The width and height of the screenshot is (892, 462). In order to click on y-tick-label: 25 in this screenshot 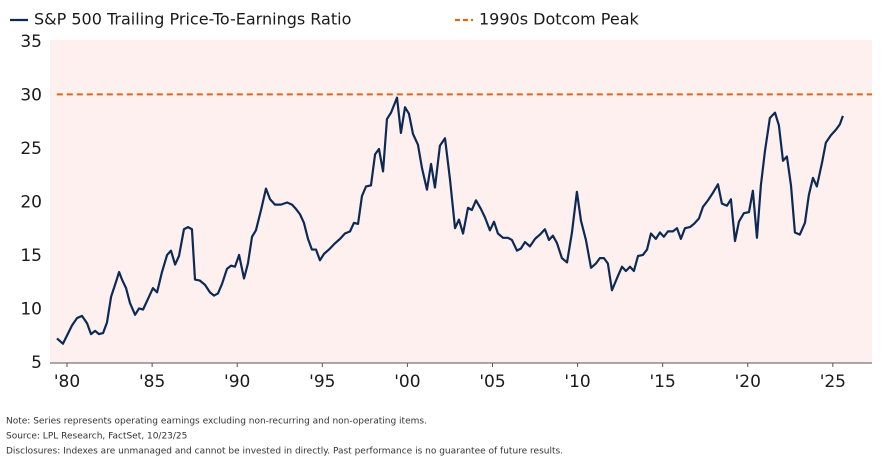, I will do `click(31, 149)`.